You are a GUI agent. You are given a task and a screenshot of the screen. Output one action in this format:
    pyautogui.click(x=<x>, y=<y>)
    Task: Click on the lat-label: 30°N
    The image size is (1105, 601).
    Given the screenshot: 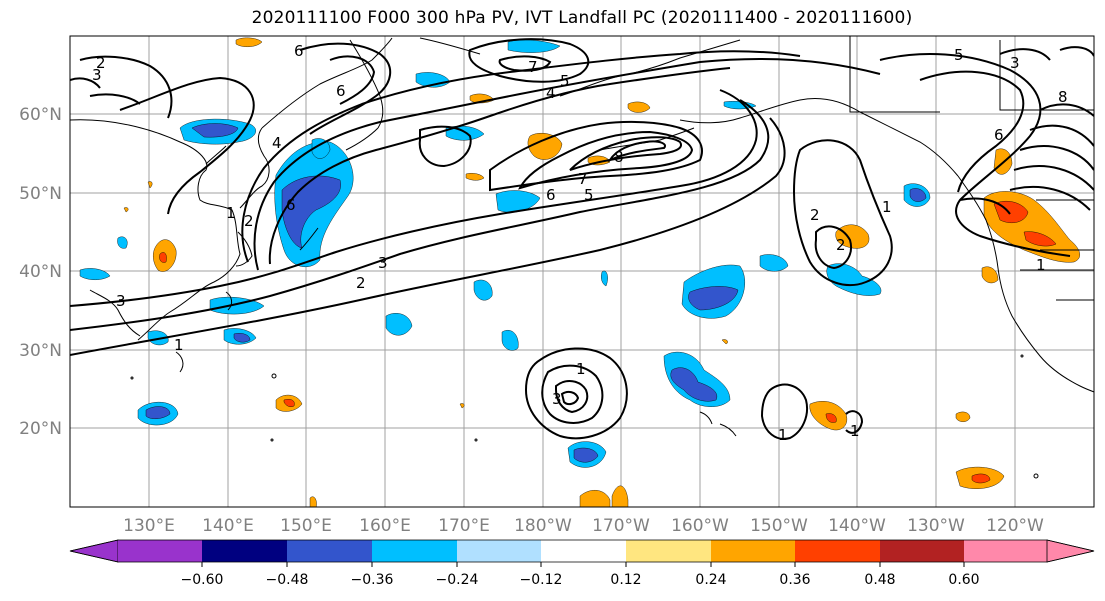 What is the action you would take?
    pyautogui.click(x=40, y=351)
    